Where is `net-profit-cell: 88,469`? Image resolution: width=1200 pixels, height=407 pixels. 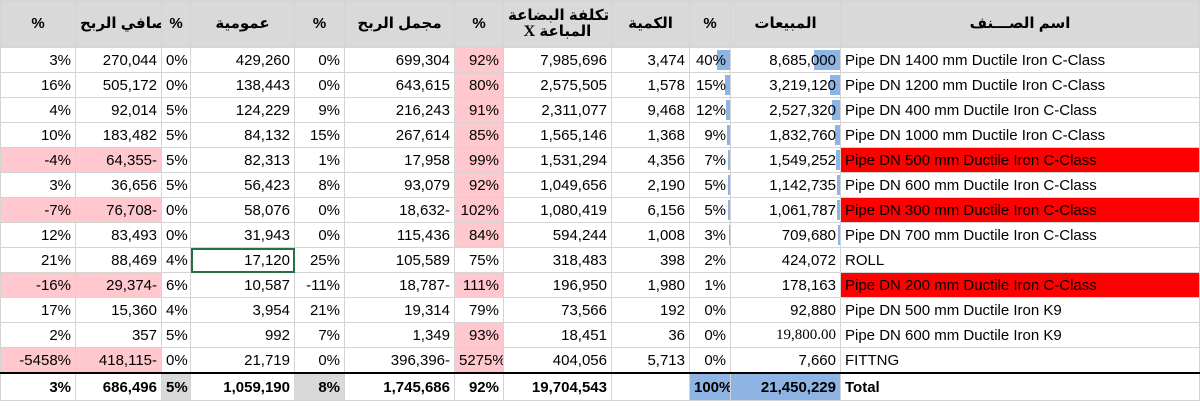 net-profit-cell: 88,469 is located at coordinates (118, 260).